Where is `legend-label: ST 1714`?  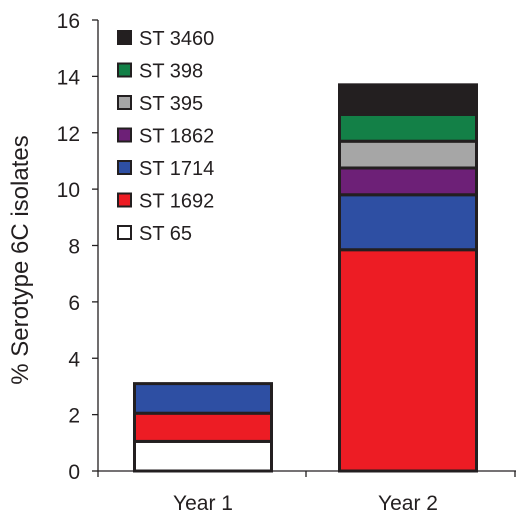 legend-label: ST 1714 is located at coordinates (176, 169).